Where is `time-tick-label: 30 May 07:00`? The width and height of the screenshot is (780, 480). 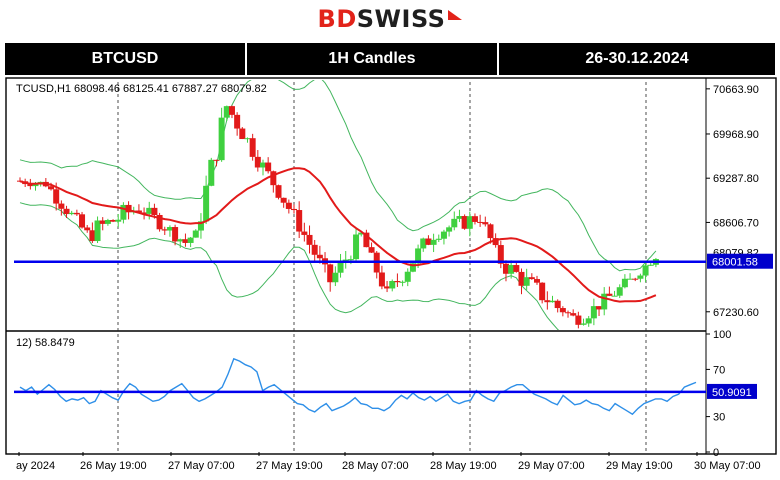
time-tick-label: 30 May 07:00 is located at coordinates (727, 466).